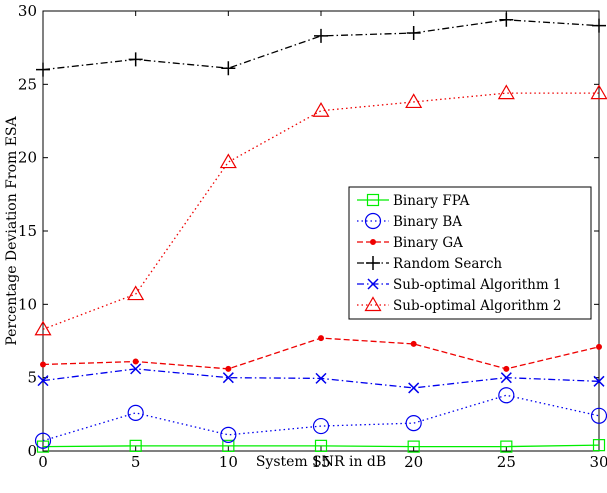 This screenshot has width=607, height=493. I want to click on legend-label: Random Search, so click(447, 264).